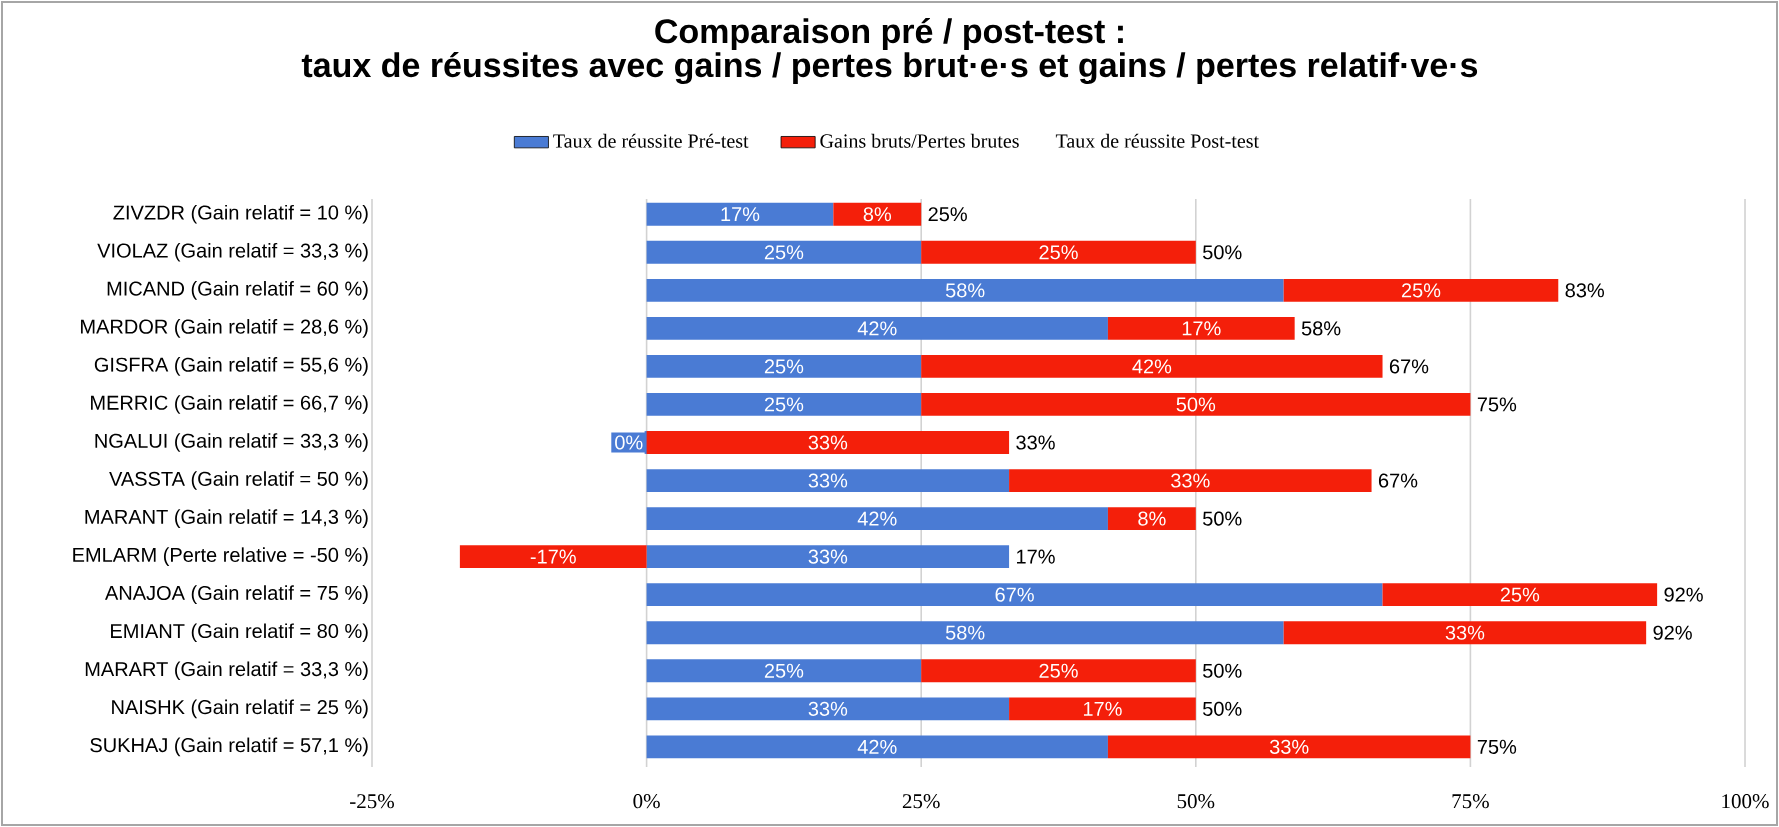 This screenshot has width=1779, height=827. What do you see at coordinates (1585, 290) in the screenshot?
I see `total-label: 83%` at bounding box center [1585, 290].